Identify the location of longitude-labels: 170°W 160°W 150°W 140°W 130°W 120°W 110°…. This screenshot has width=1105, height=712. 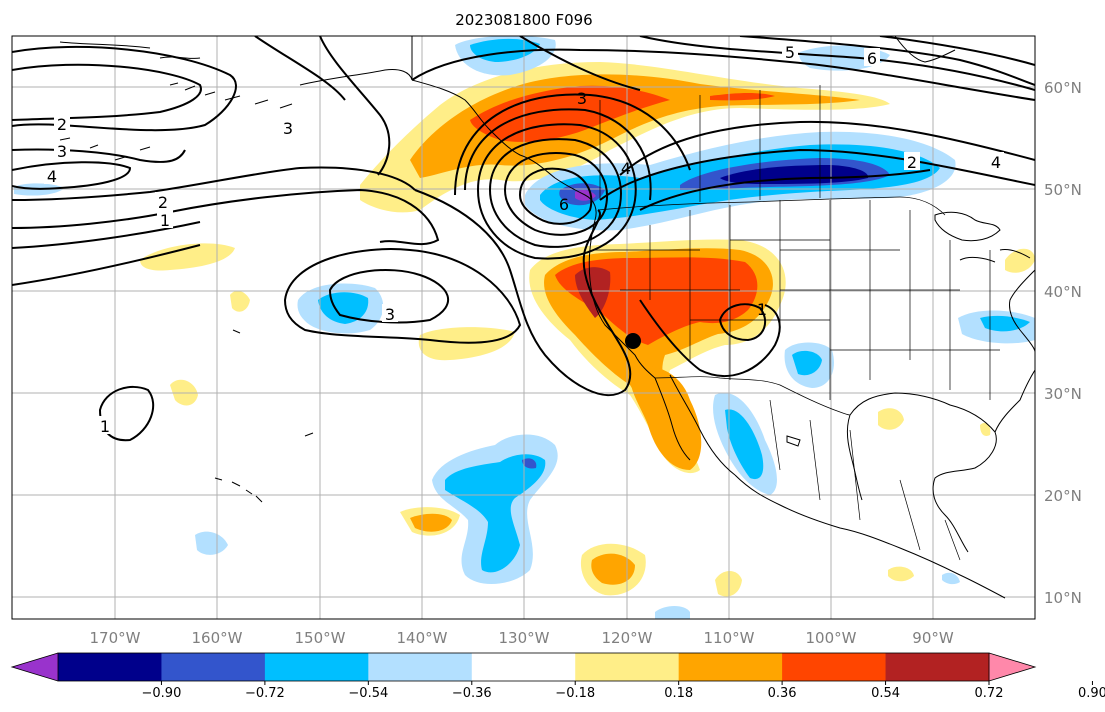
(522, 638).